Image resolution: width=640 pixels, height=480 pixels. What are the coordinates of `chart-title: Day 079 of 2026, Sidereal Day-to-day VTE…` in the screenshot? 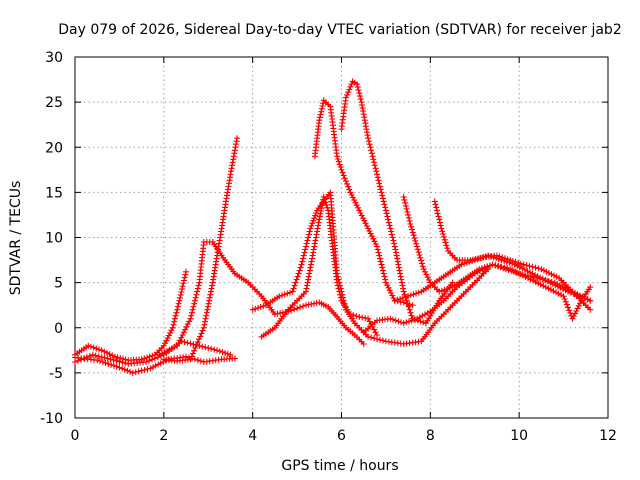 It's located at (339, 30).